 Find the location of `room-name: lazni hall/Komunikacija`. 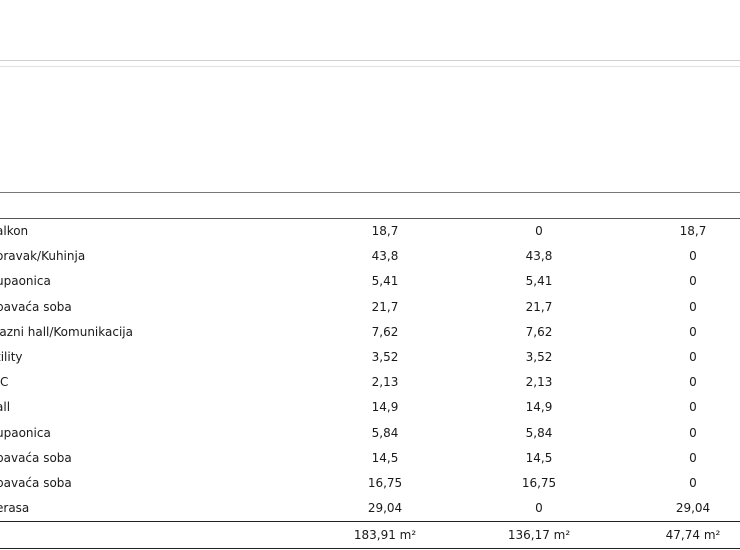

room-name: lazni hall/Komunikacija is located at coordinates (66, 331).